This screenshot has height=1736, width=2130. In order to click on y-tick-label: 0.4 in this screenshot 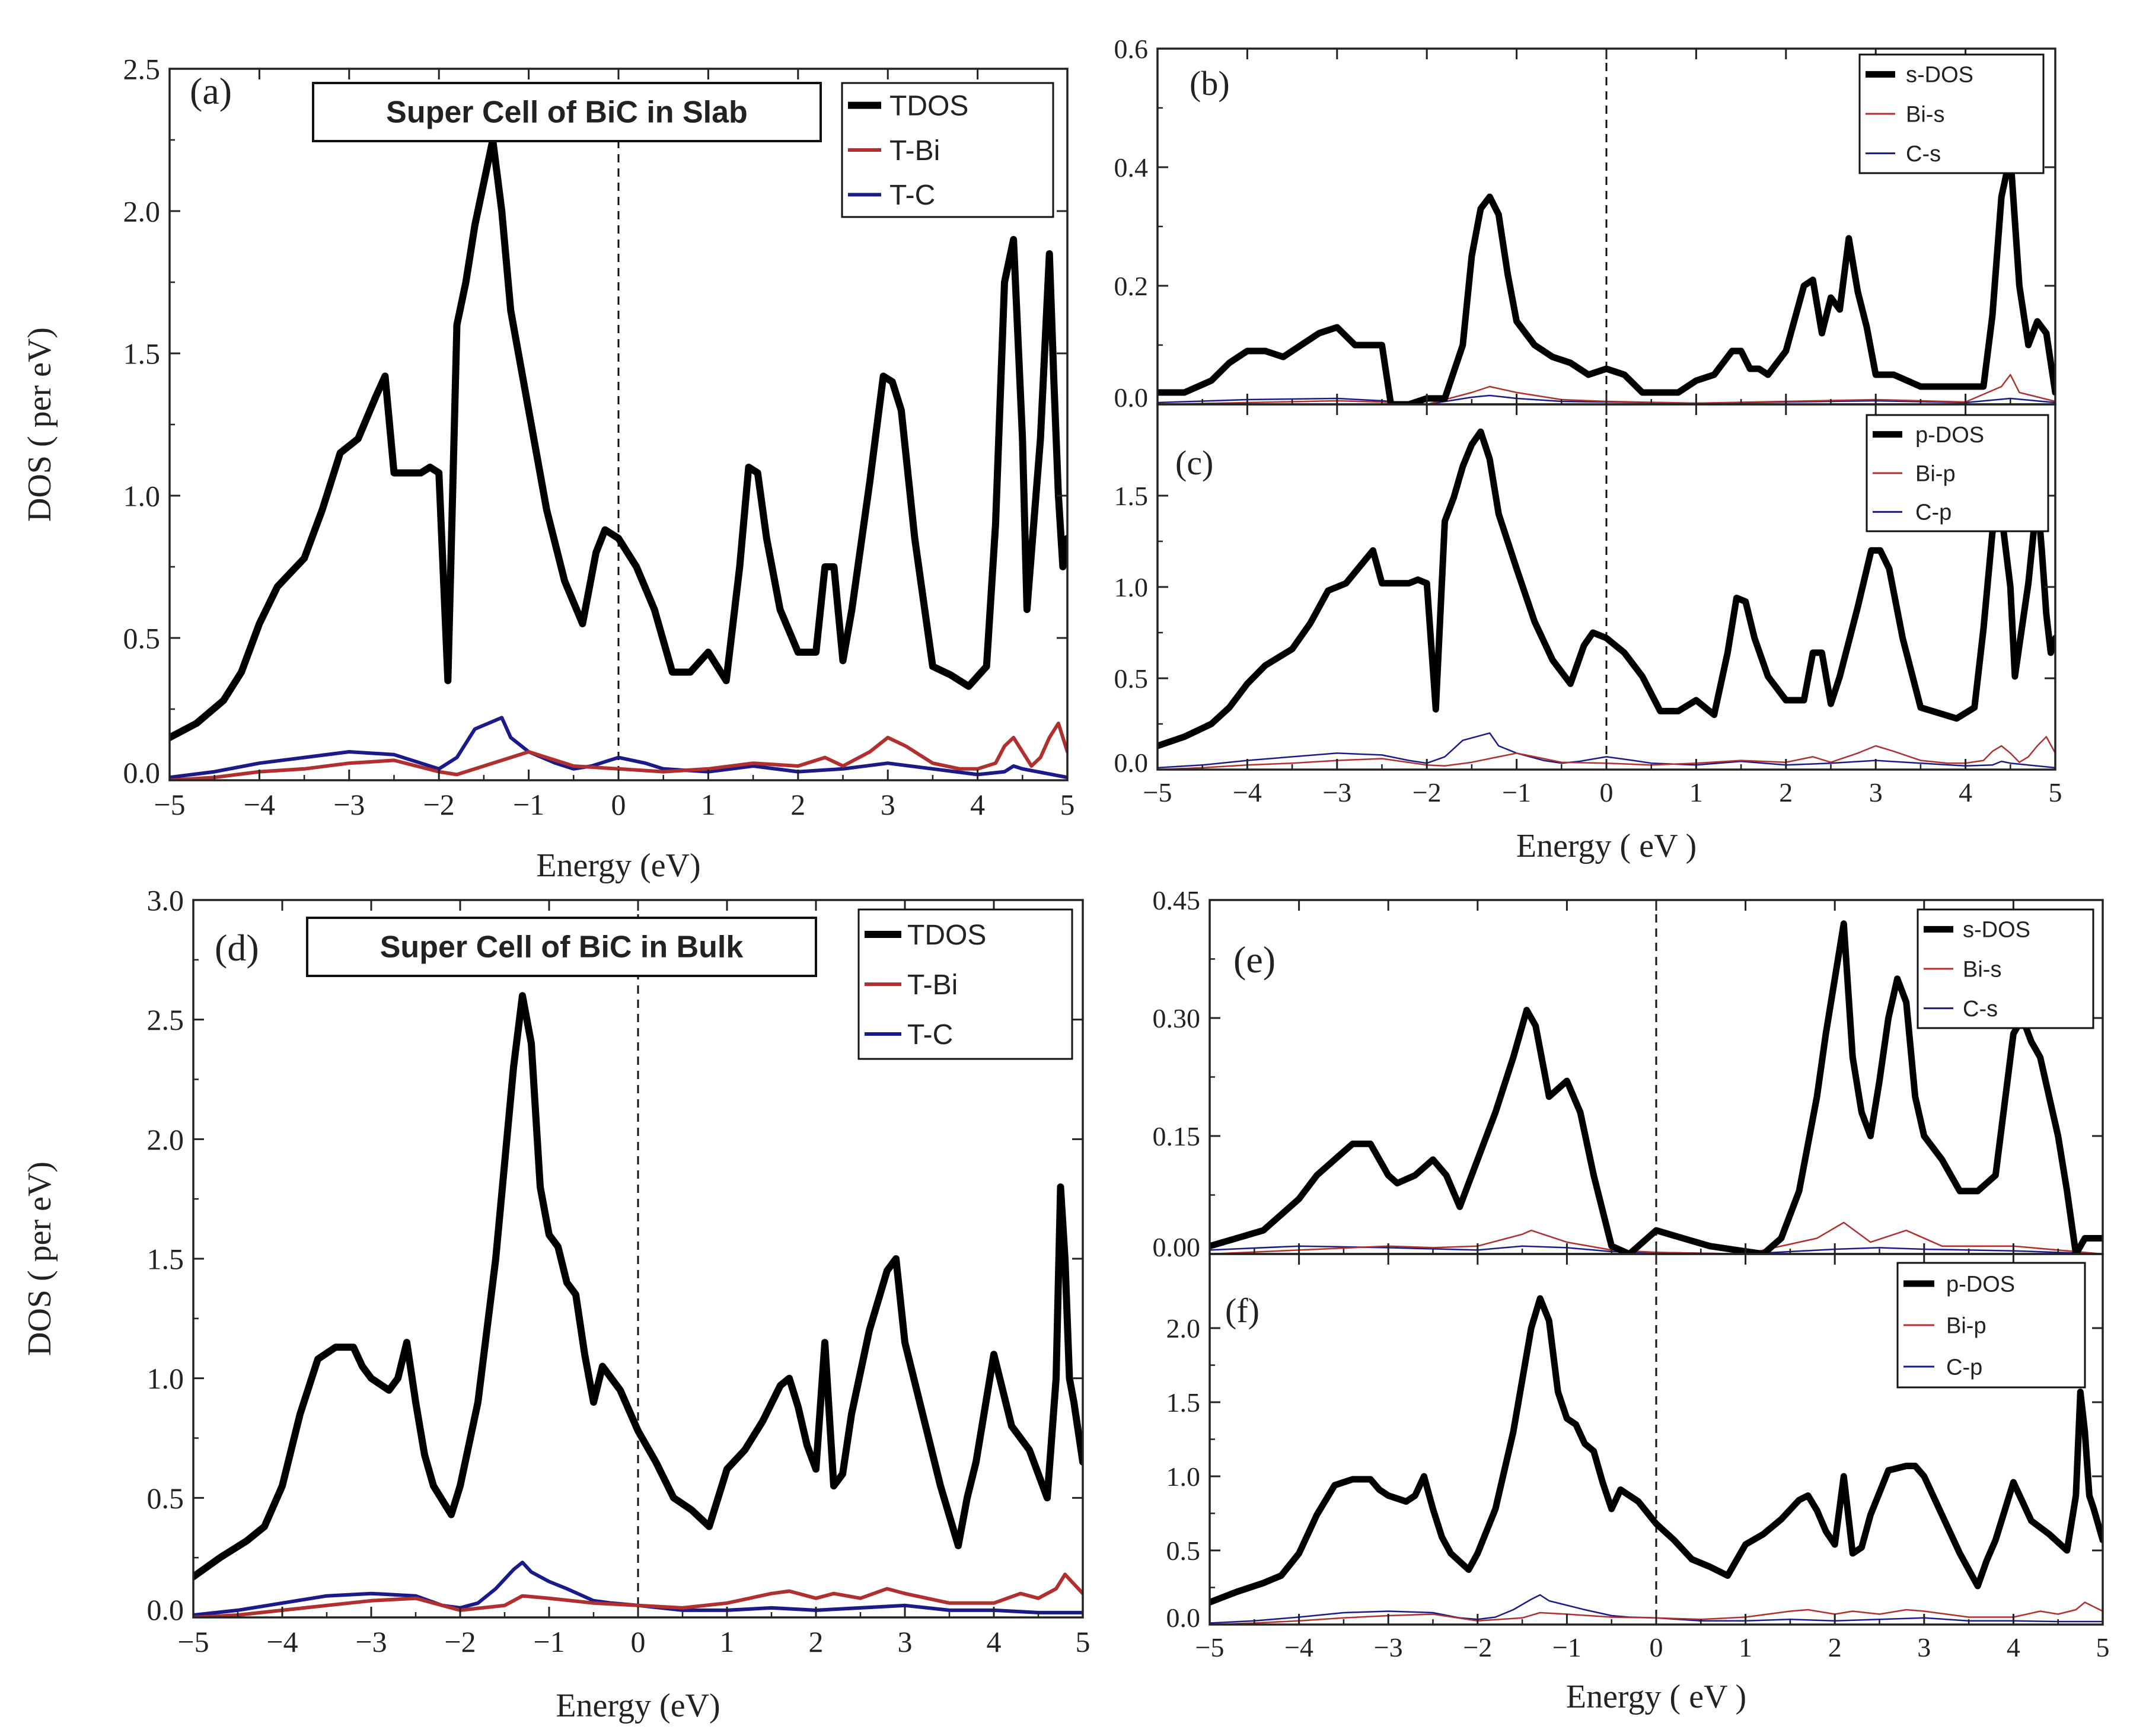, I will do `click(1131, 167)`.